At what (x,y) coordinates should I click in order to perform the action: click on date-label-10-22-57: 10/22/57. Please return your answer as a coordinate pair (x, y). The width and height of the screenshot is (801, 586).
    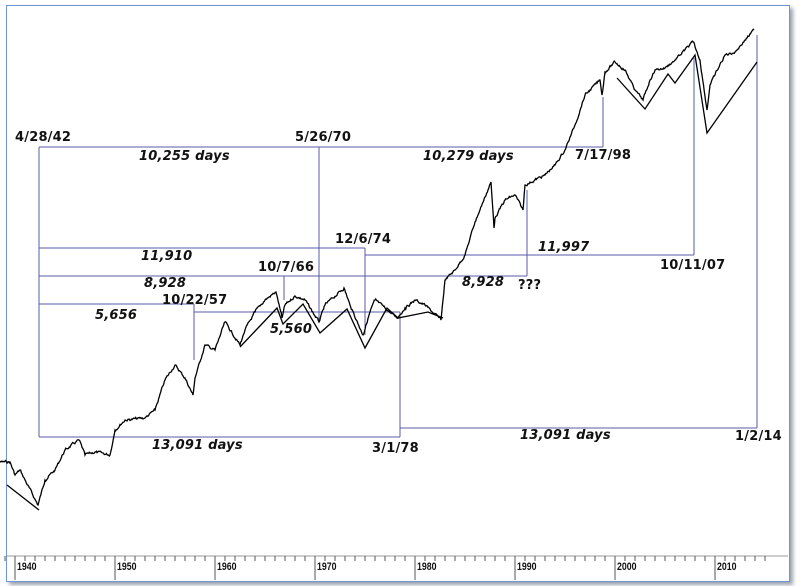
    Looking at the image, I should click on (195, 300).